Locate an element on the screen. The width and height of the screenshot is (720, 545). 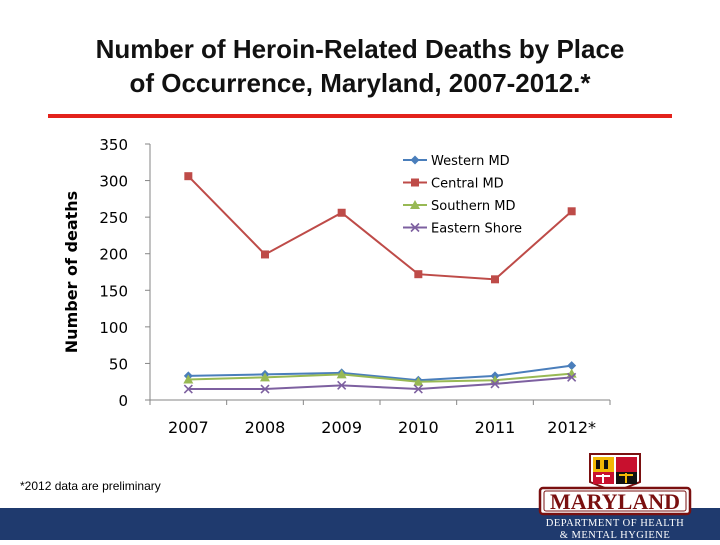
logo-subtitle-1: DEPARTMENT OF HEALTH is located at coordinates (615, 523).